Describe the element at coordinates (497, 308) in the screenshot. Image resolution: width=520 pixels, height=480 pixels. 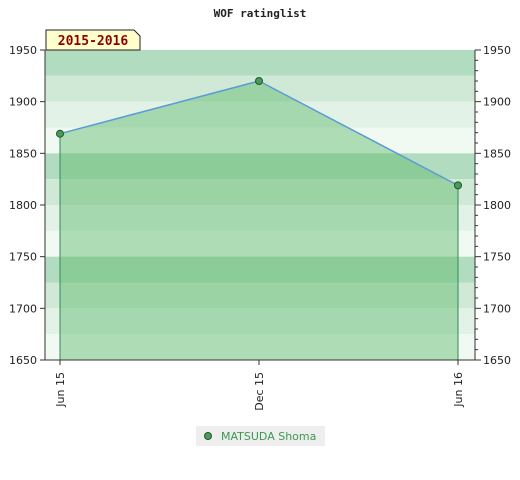
I see `right-tick-label: 1700` at that location.